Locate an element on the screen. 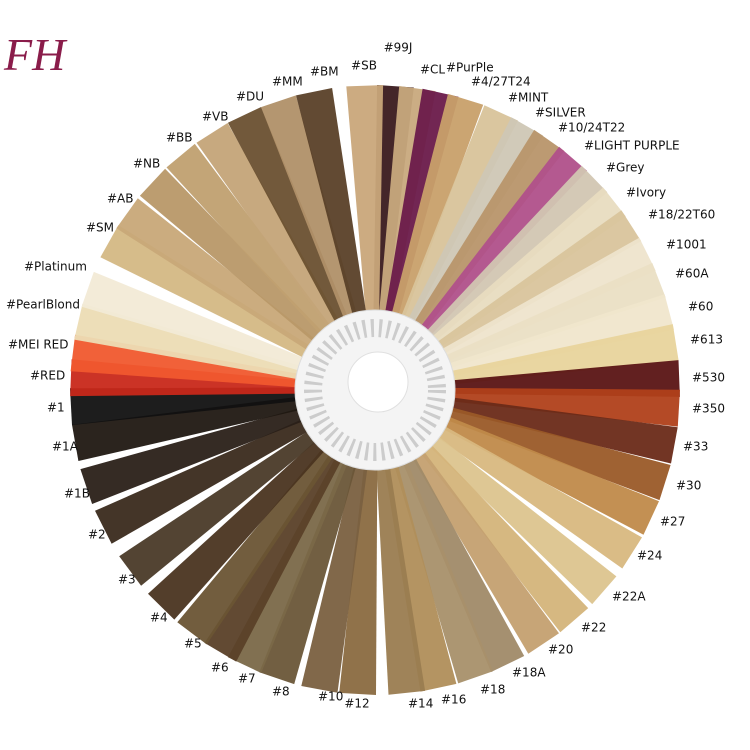  color-label: #CL is located at coordinates (432, 70).